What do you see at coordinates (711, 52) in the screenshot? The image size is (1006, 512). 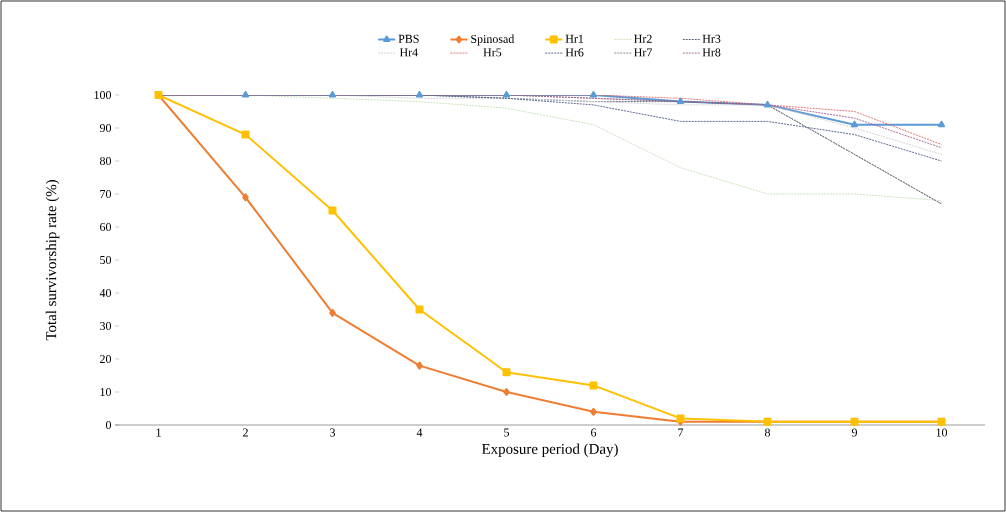 I see `legend-label: Hr8` at bounding box center [711, 52].